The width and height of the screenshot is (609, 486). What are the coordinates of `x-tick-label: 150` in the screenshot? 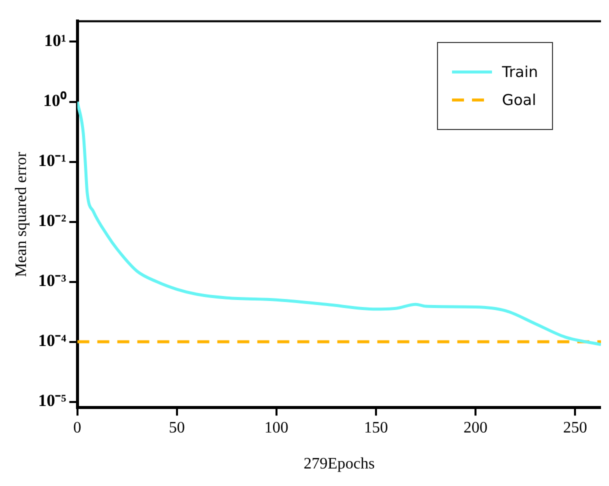 It's located at (376, 427).